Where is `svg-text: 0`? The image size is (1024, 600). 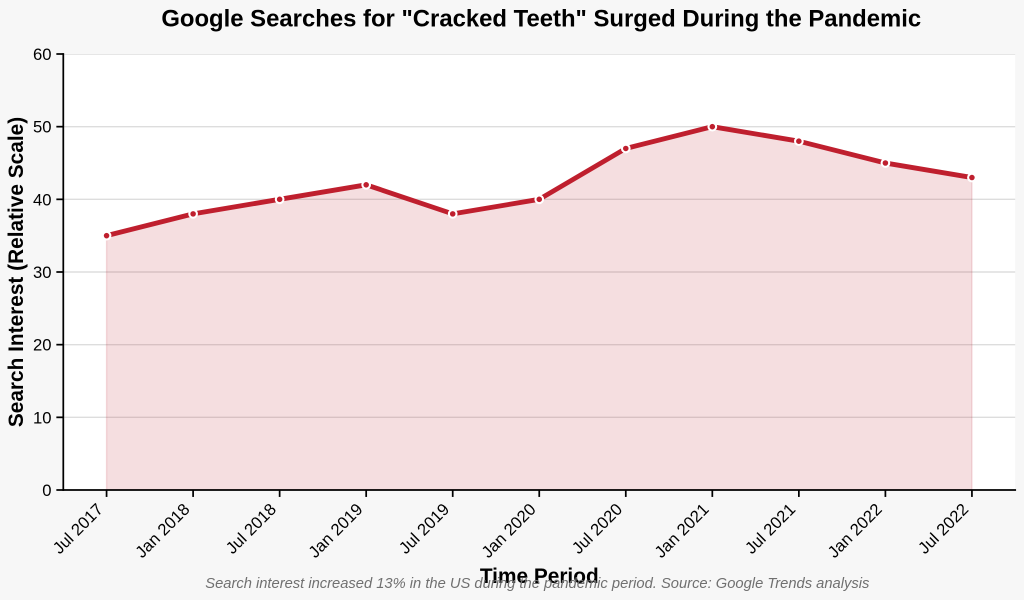
svg-text: 0 is located at coordinates (46, 490).